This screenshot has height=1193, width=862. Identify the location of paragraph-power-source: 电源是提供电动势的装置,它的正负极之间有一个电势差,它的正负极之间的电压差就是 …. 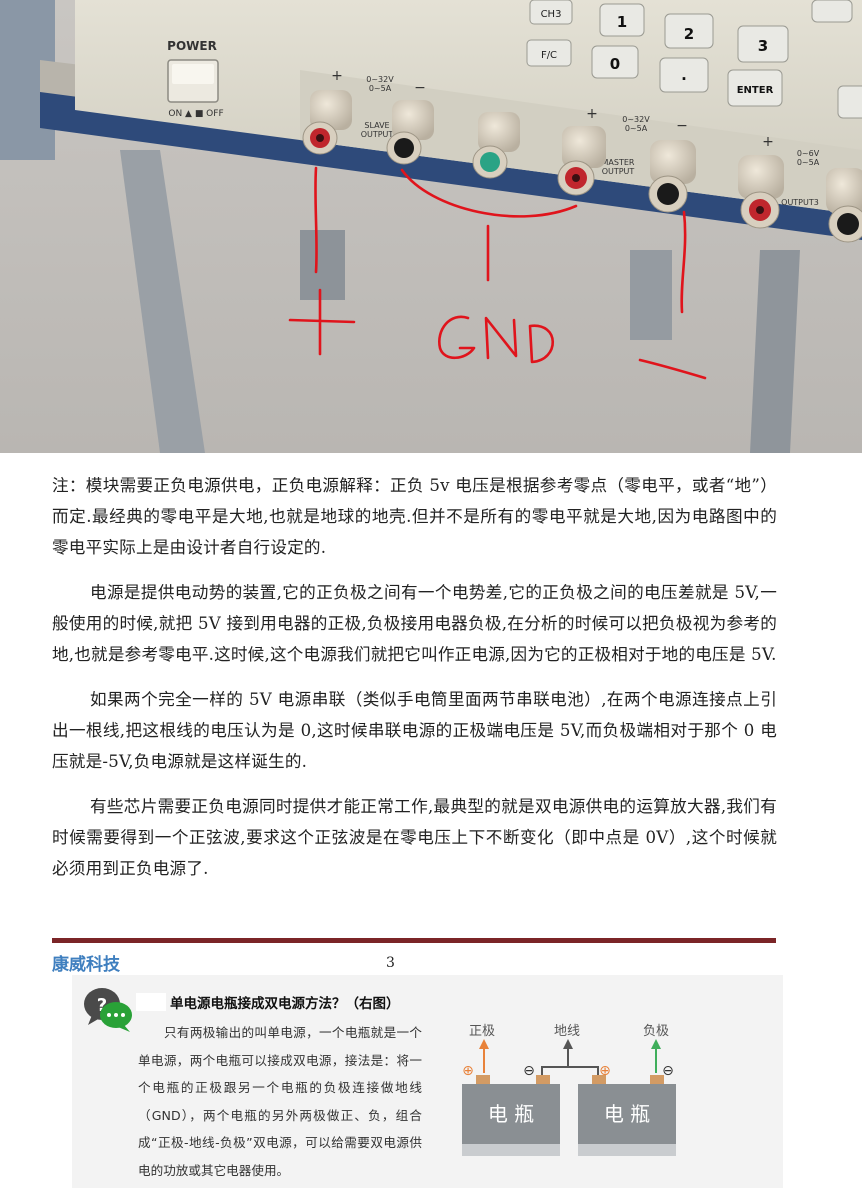
(414, 623).